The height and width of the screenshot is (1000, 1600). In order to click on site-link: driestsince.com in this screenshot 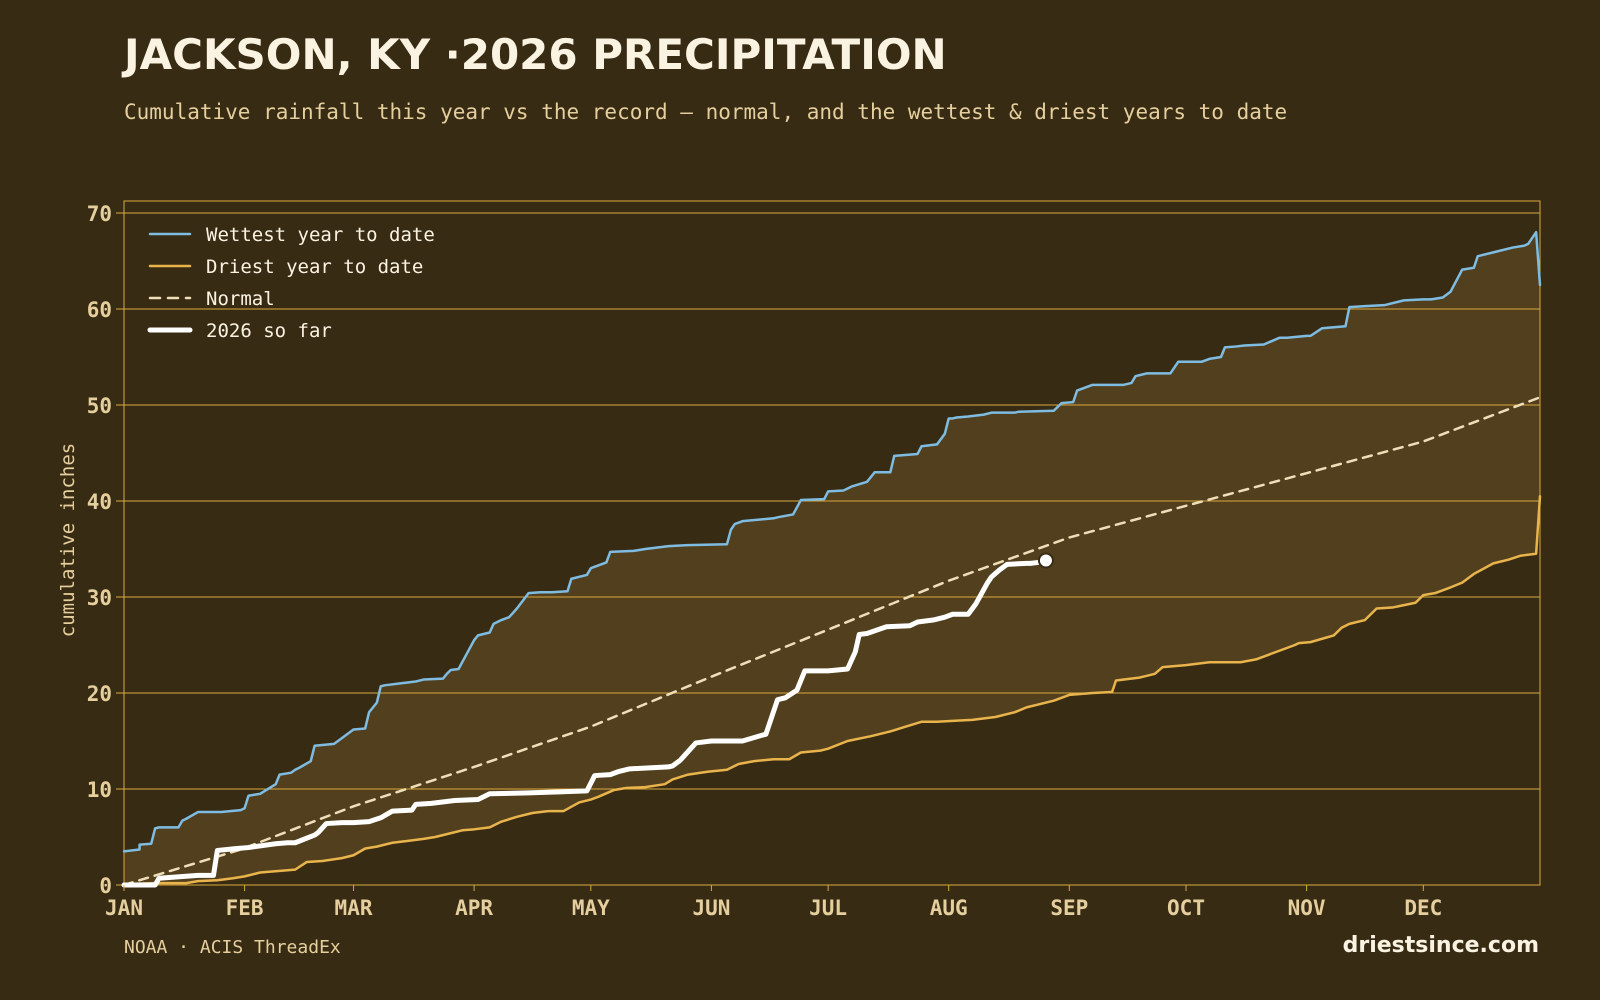, I will do `click(1440, 945)`.